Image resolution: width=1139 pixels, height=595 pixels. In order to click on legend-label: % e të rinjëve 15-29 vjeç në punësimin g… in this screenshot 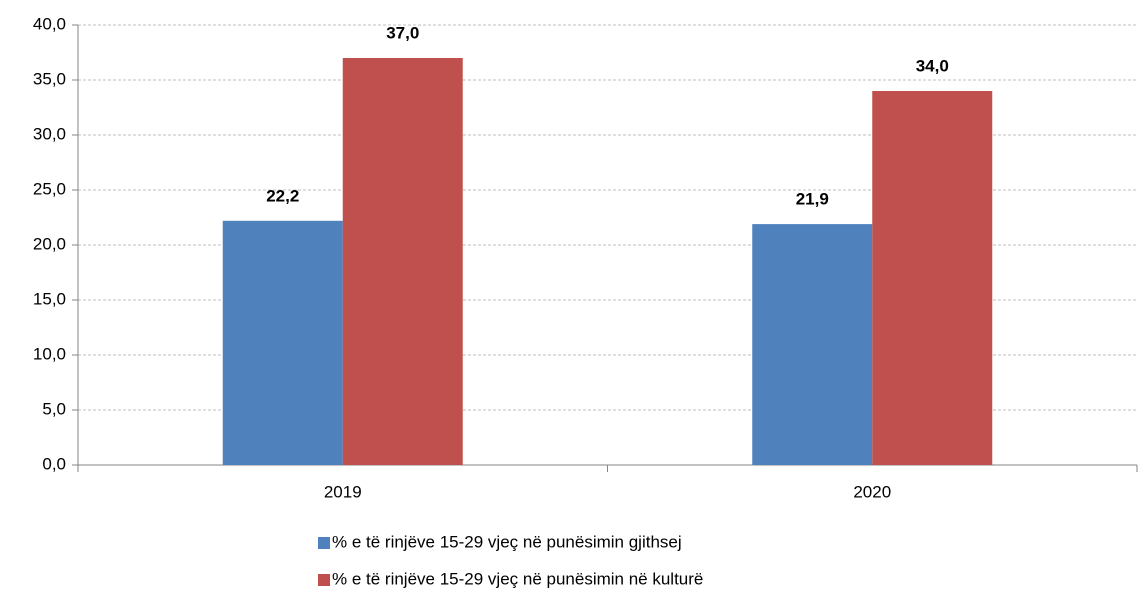, I will do `click(507, 541)`.